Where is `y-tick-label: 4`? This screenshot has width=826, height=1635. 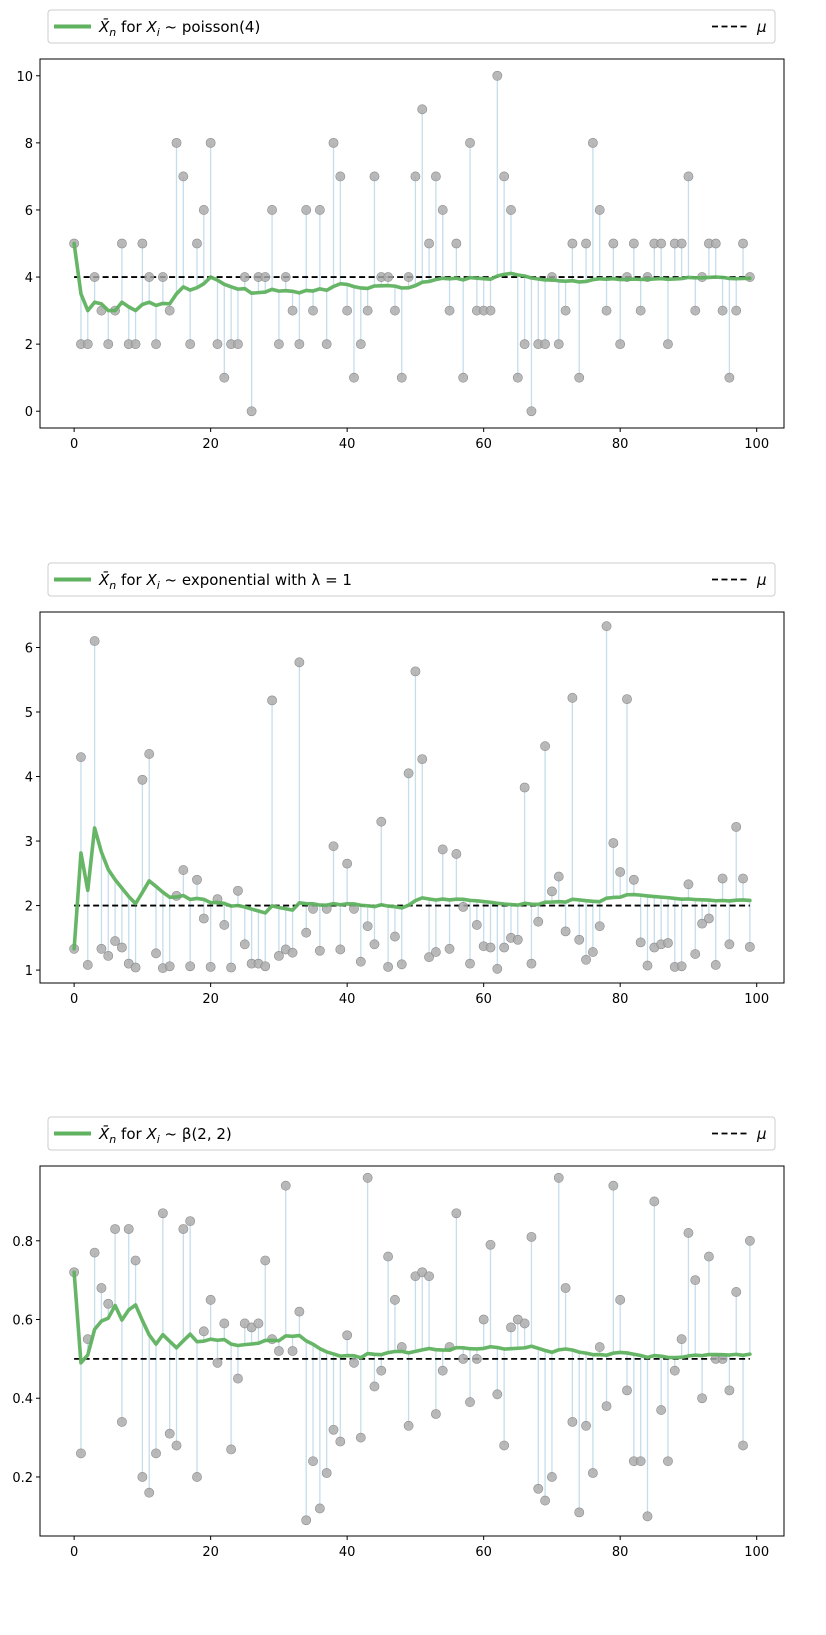 y-tick-label: 4 is located at coordinates (29, 778).